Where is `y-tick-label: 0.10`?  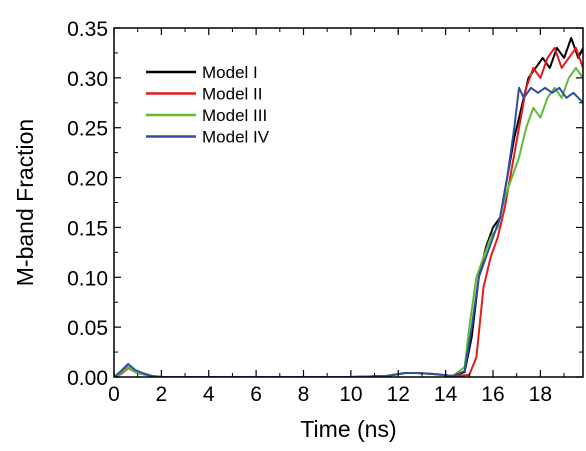 y-tick-label: 0.10 is located at coordinates (87, 278).